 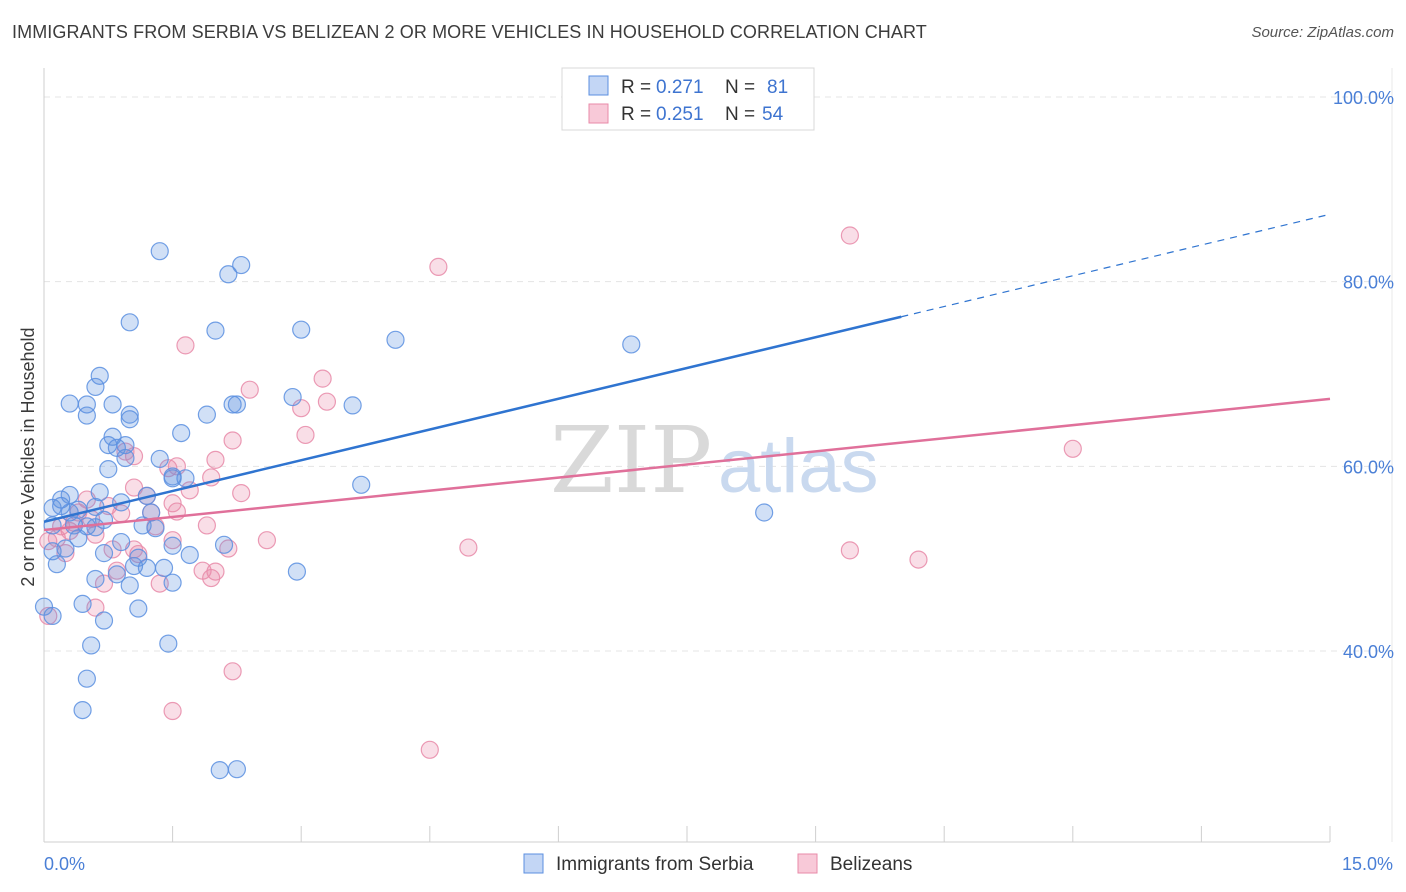 What do you see at coordinates (680, 114) in the screenshot?
I see `legend-r-belize: 0.251` at bounding box center [680, 114].